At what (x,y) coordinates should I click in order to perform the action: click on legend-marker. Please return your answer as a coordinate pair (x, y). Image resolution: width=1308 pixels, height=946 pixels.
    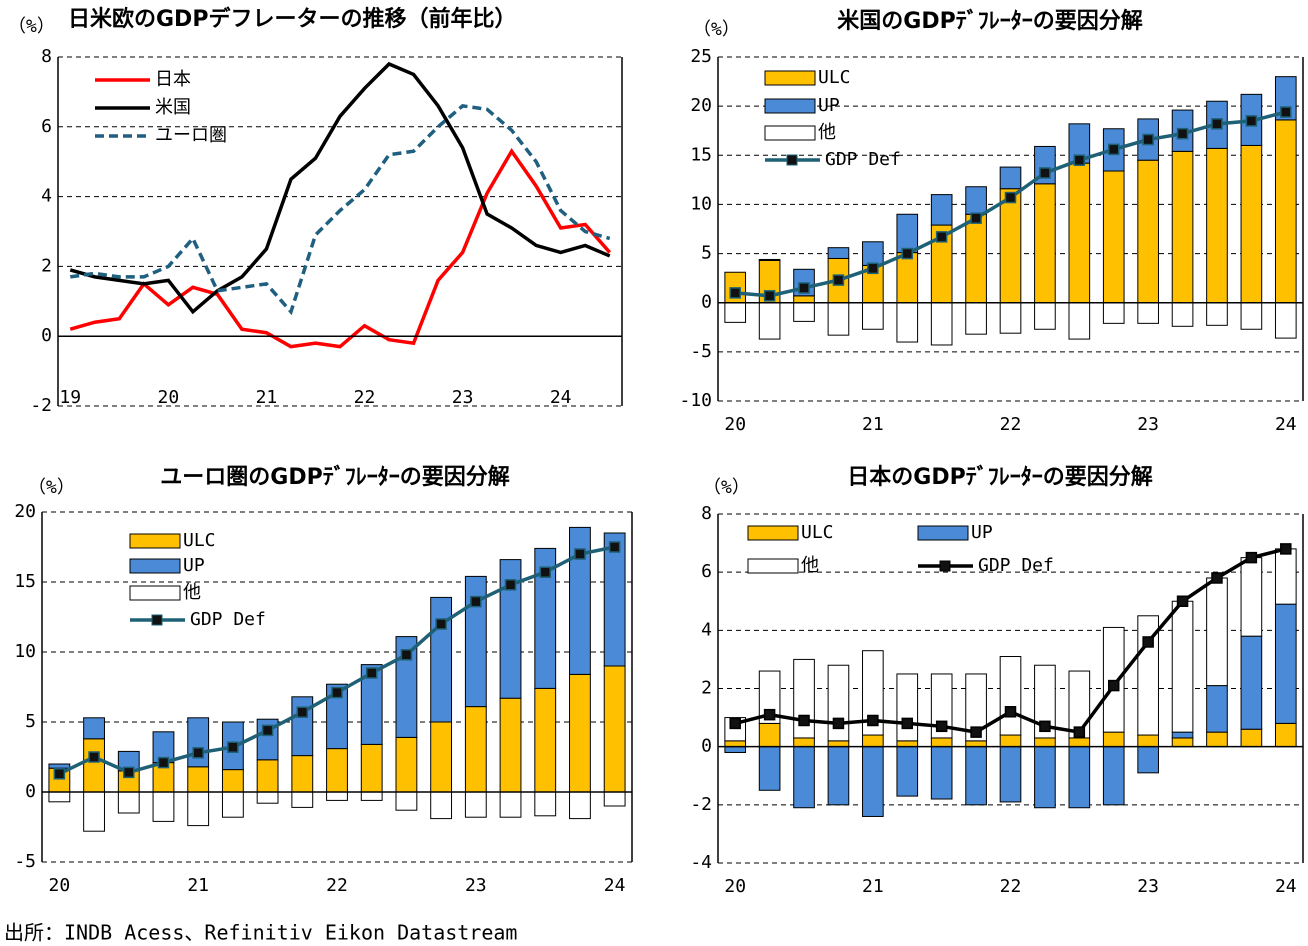
    Looking at the image, I should click on (157, 620).